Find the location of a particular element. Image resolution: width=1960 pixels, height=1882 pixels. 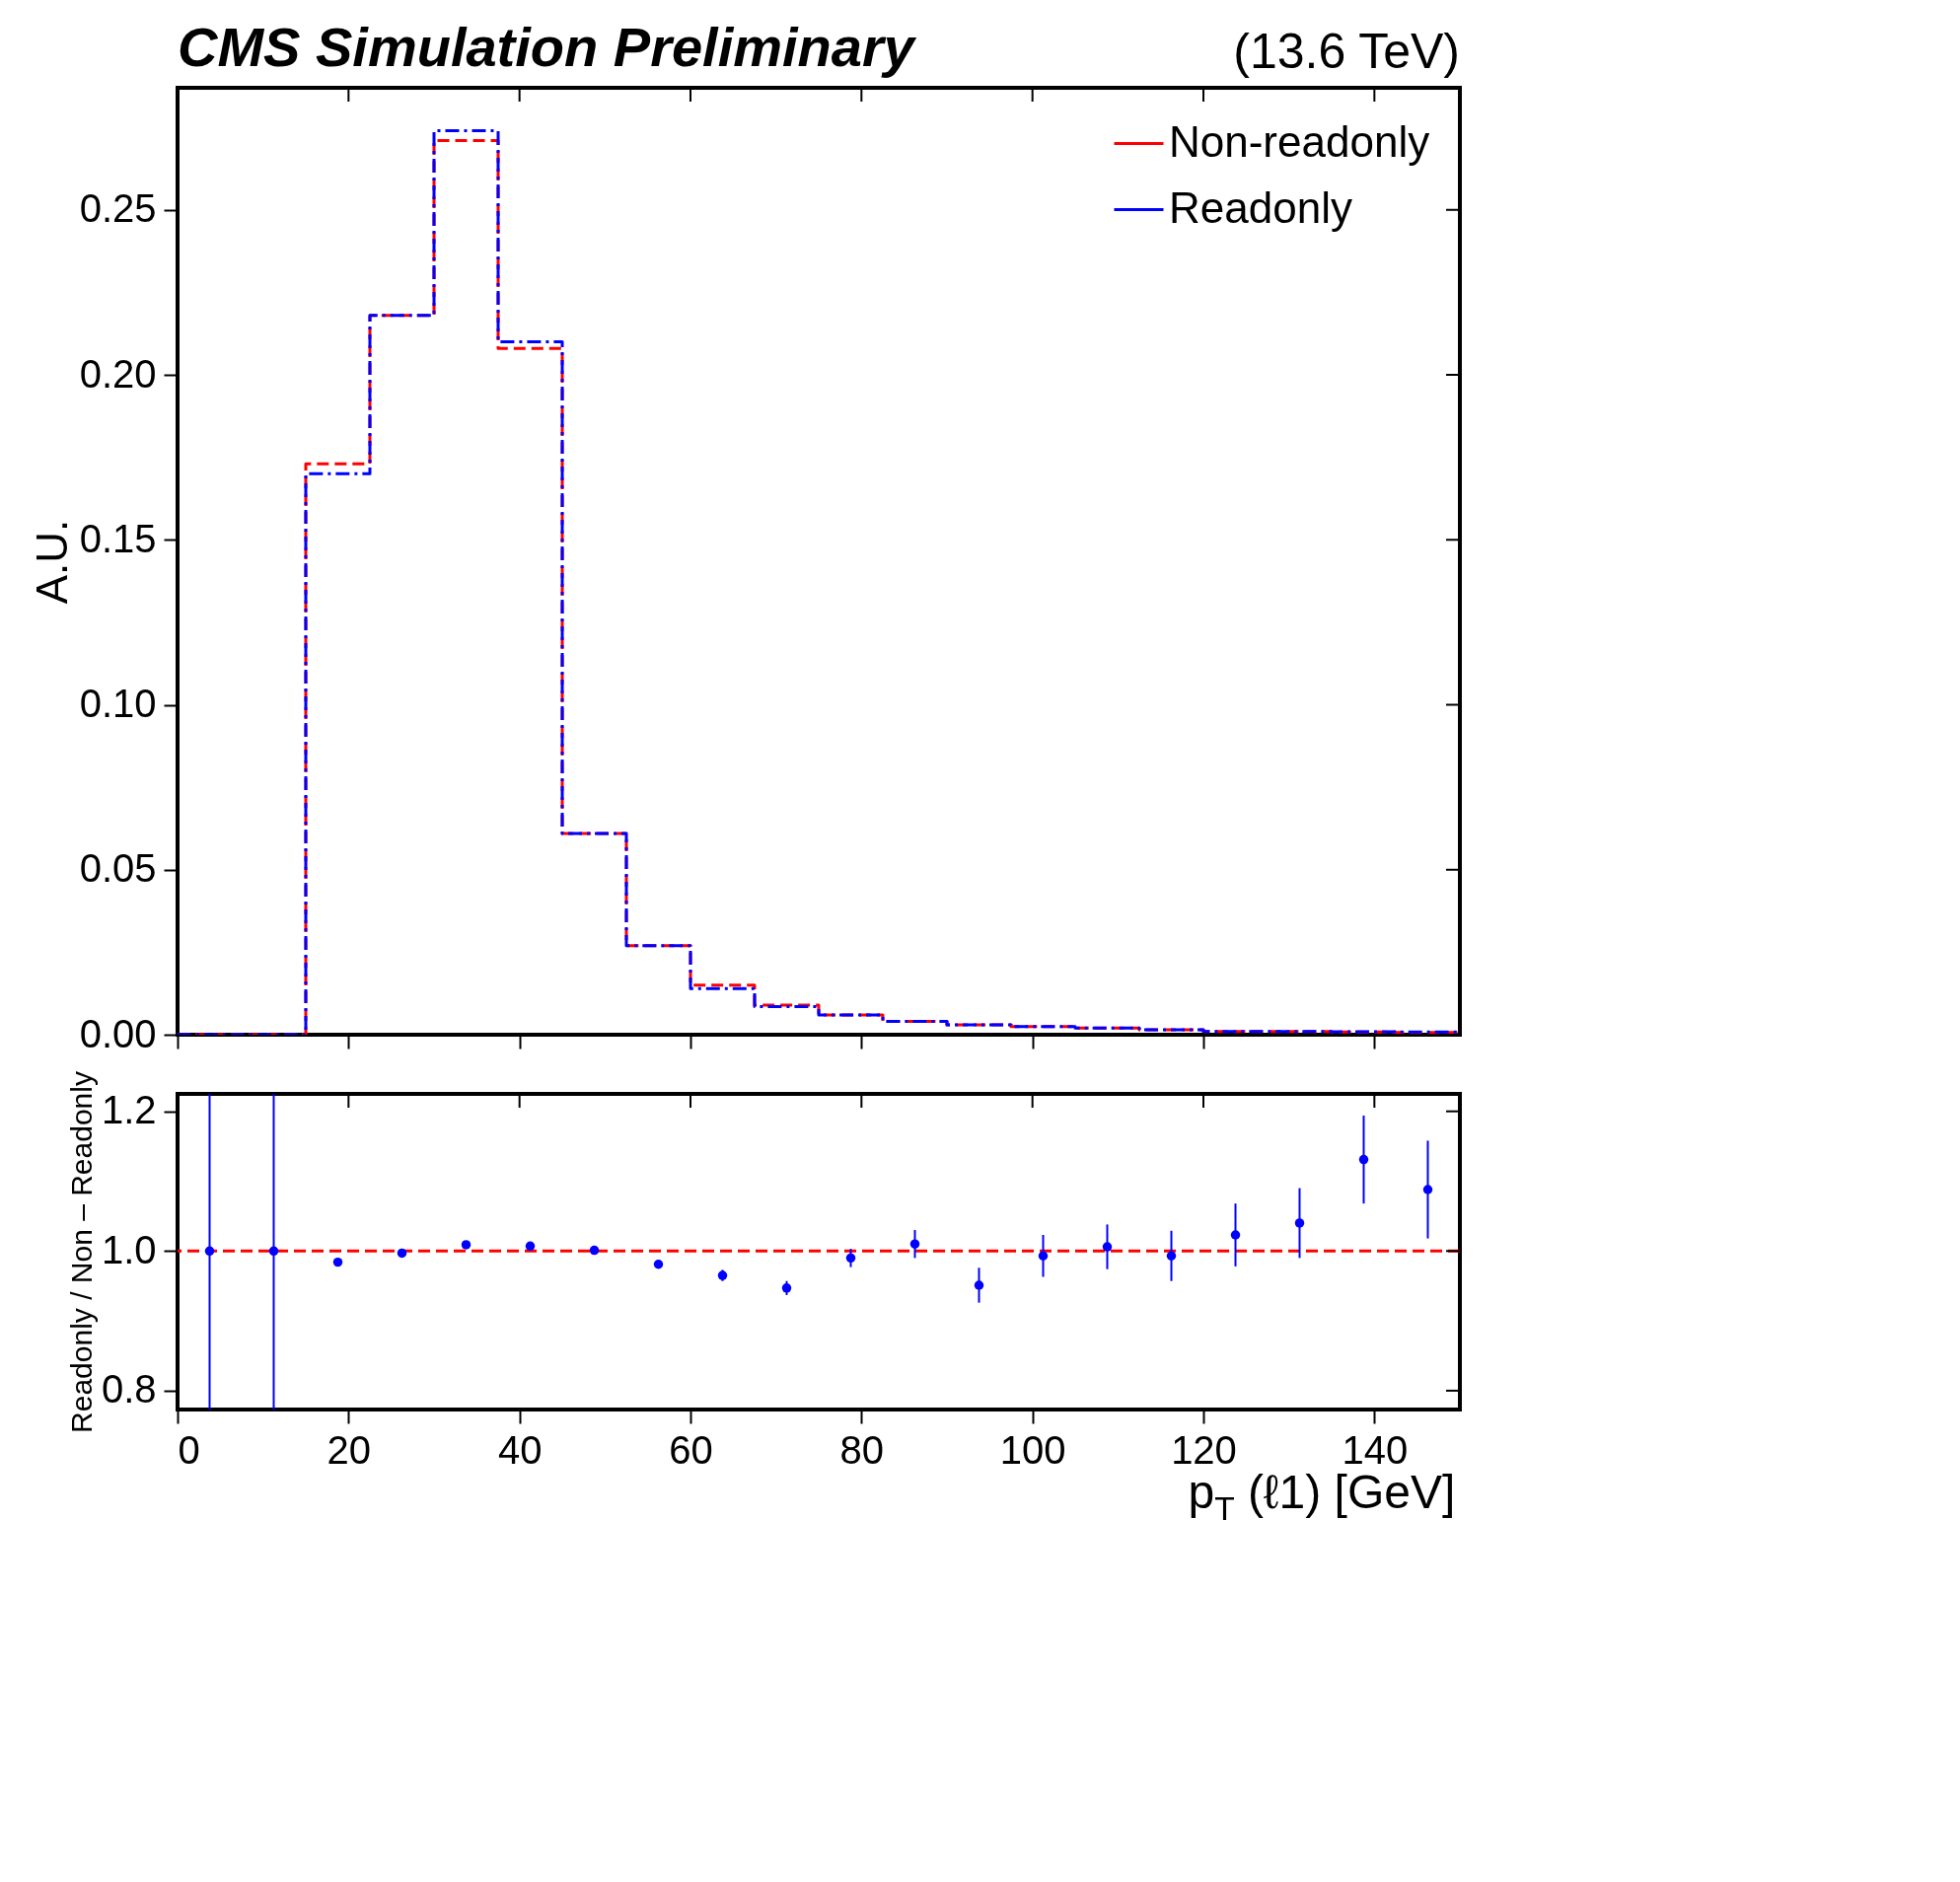

x-tick-label: 80 is located at coordinates (862, 1449).